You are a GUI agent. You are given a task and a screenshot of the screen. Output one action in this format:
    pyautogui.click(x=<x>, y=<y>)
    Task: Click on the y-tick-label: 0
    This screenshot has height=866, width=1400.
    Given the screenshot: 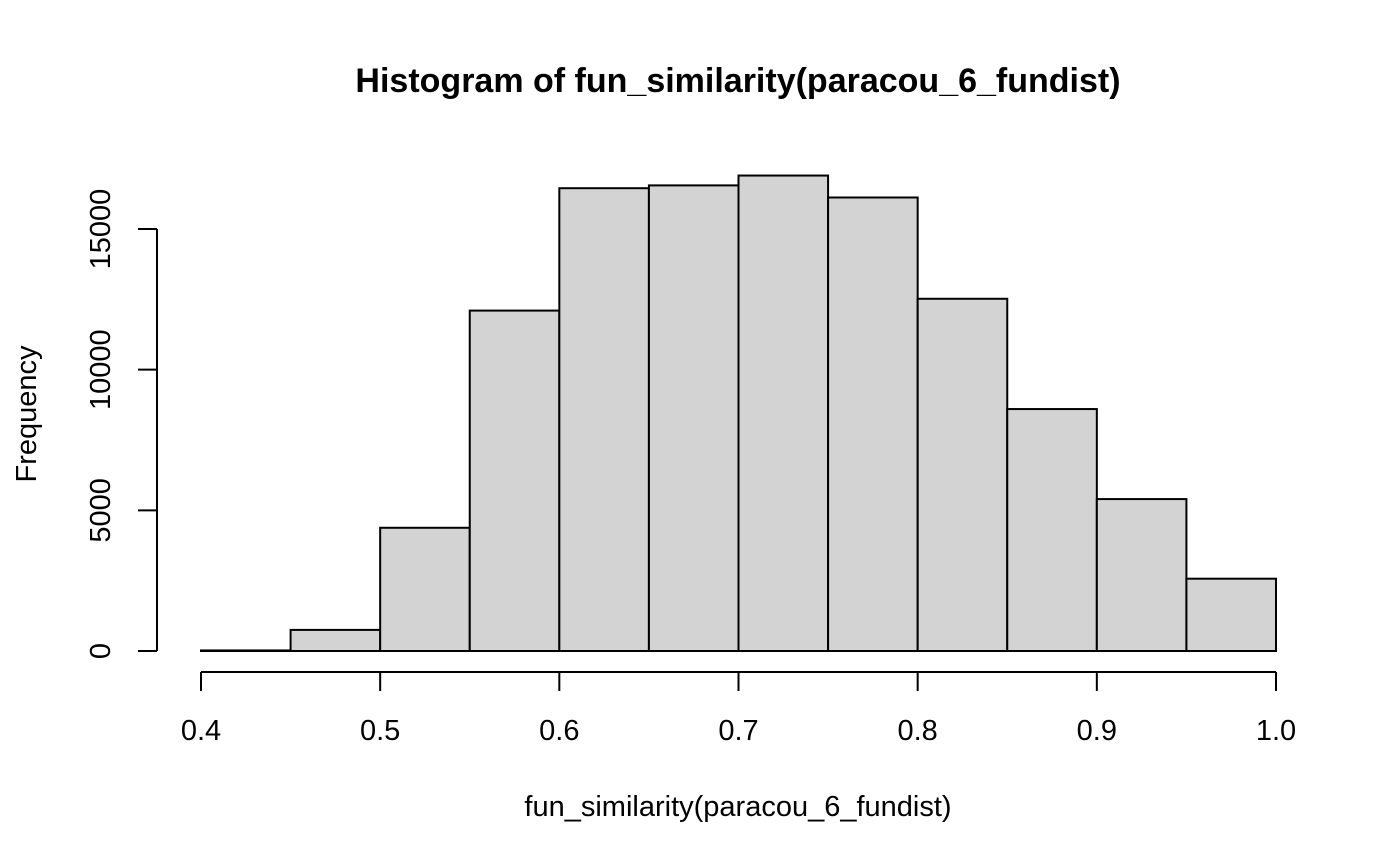 What is the action you would take?
    pyautogui.click(x=101, y=651)
    